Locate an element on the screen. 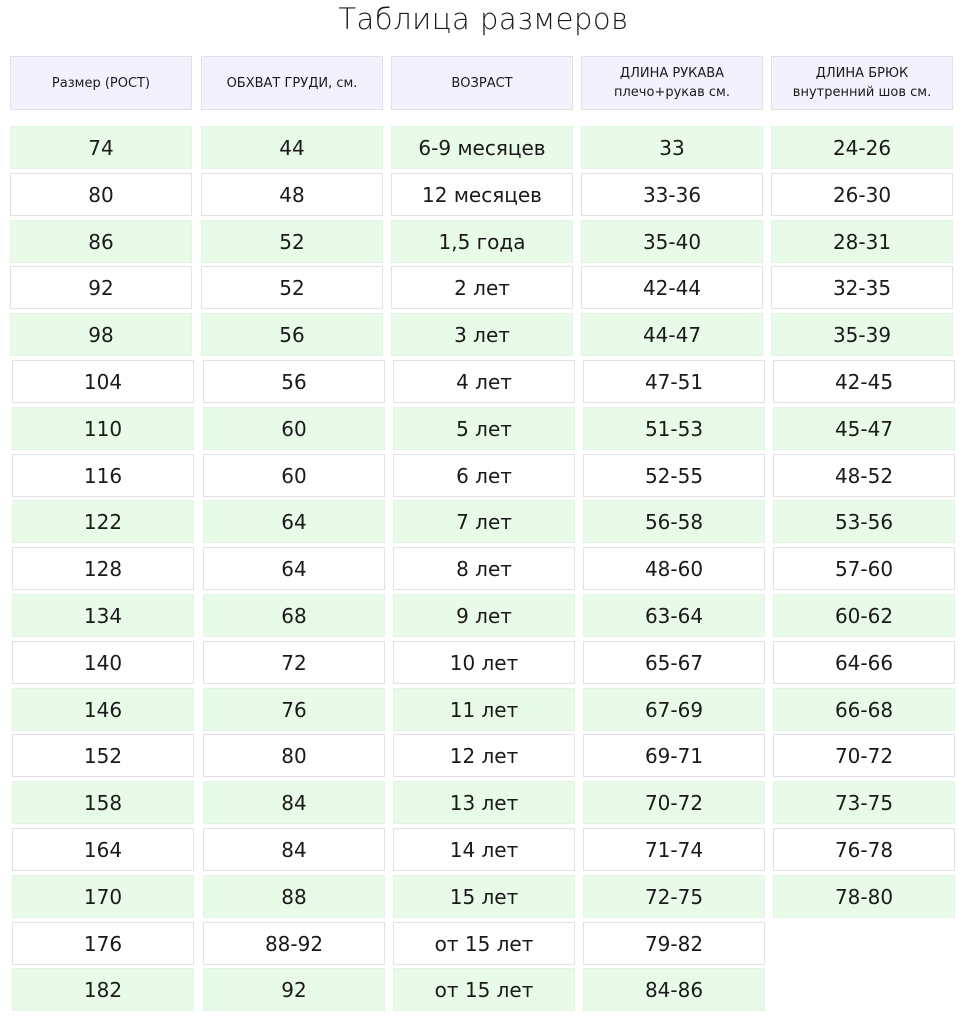 The image size is (967, 1024). cell-pants: 24-26 is located at coordinates (862, 147).